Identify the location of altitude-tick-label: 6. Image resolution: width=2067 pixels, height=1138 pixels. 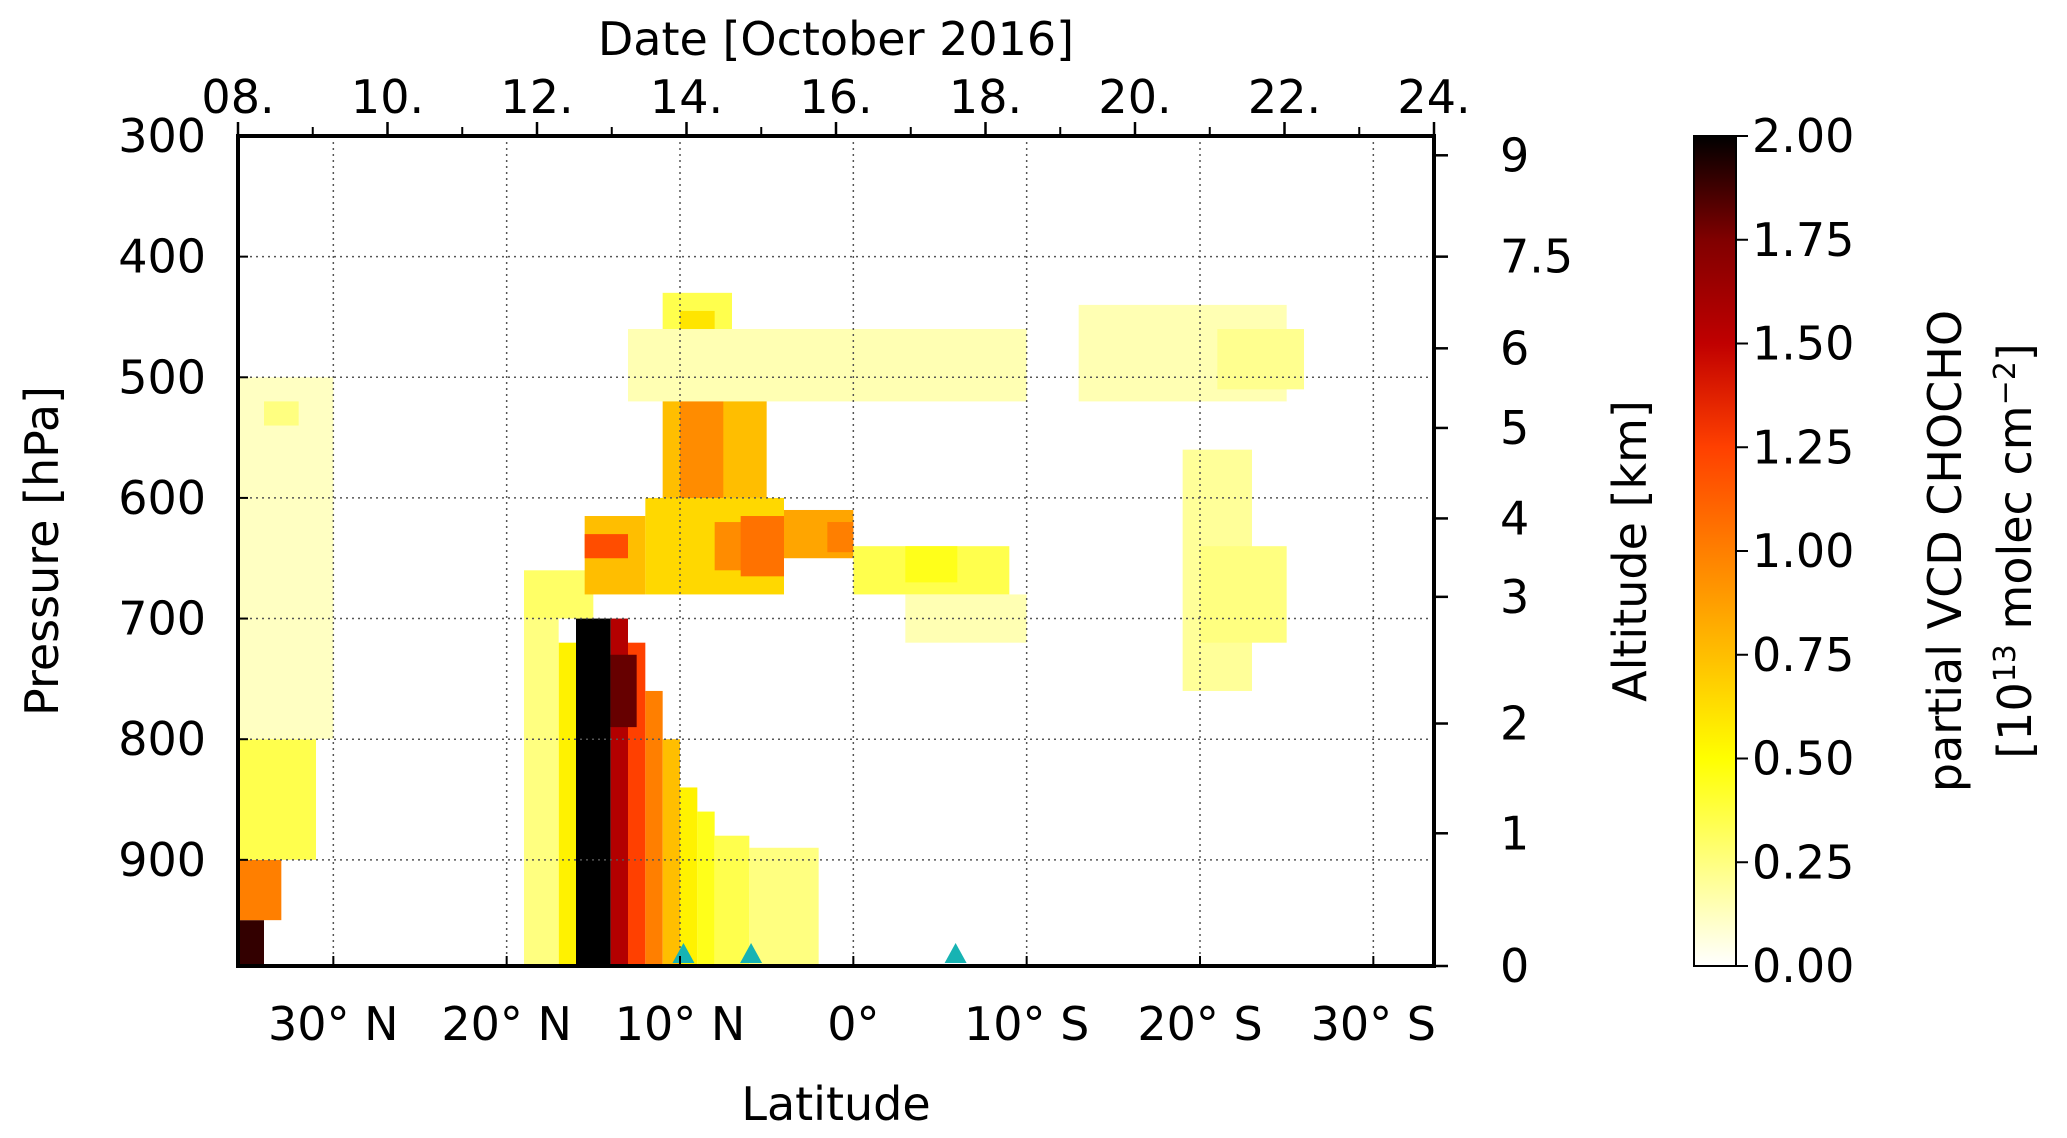
(1514, 348).